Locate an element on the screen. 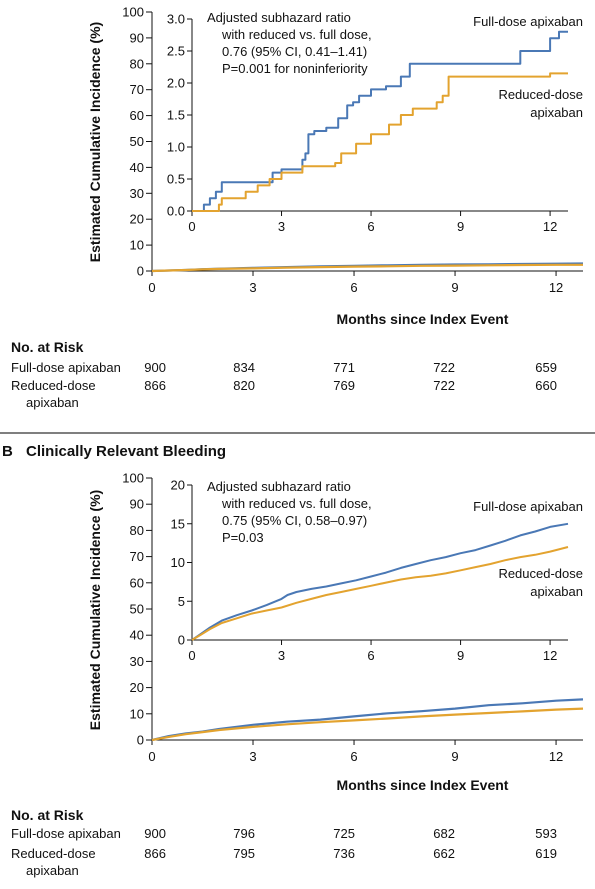  risk-value: 725 is located at coordinates (344, 833).